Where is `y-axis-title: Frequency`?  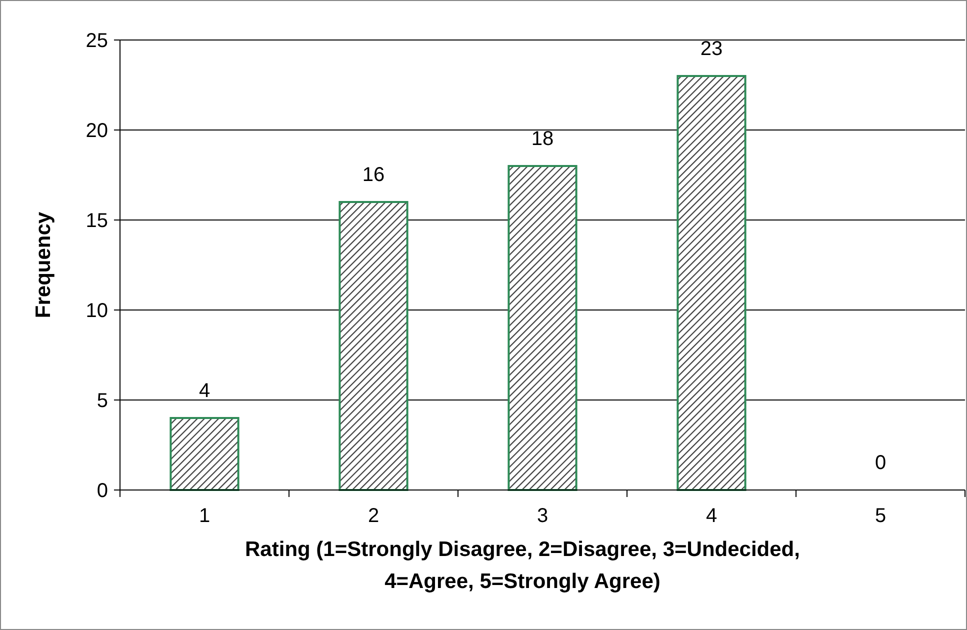 y-axis-title: Frequency is located at coordinates (43, 265).